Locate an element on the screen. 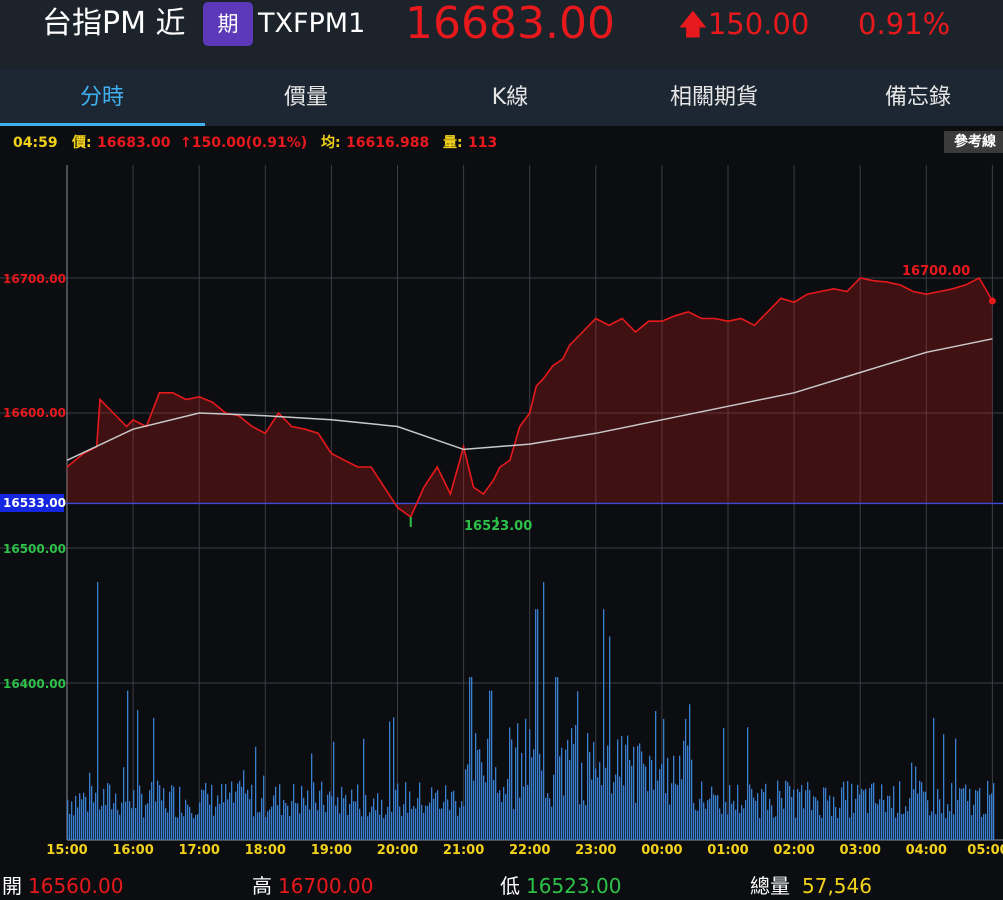  y-label-reference: 16533.00 is located at coordinates (33, 503).